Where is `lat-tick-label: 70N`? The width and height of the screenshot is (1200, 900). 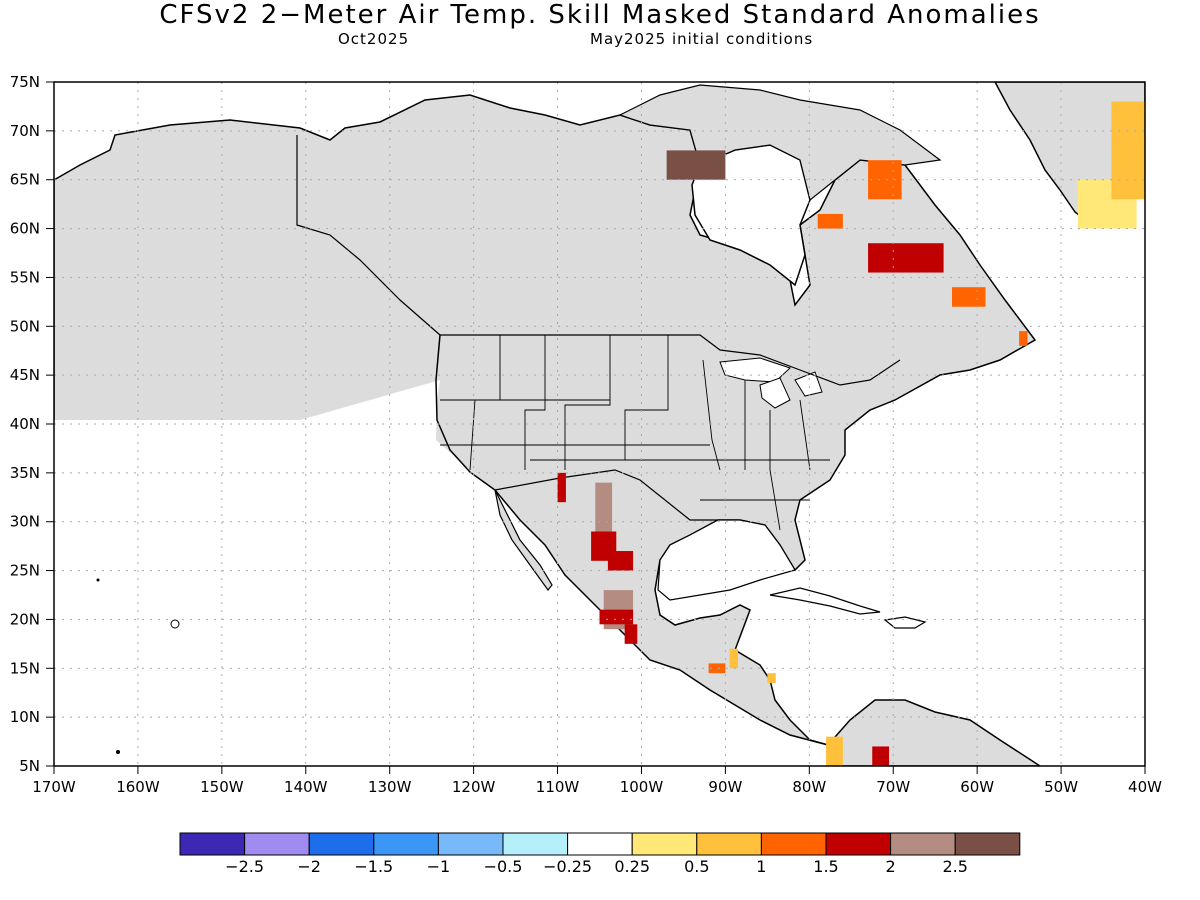 lat-tick-label: 70N is located at coordinates (25, 131).